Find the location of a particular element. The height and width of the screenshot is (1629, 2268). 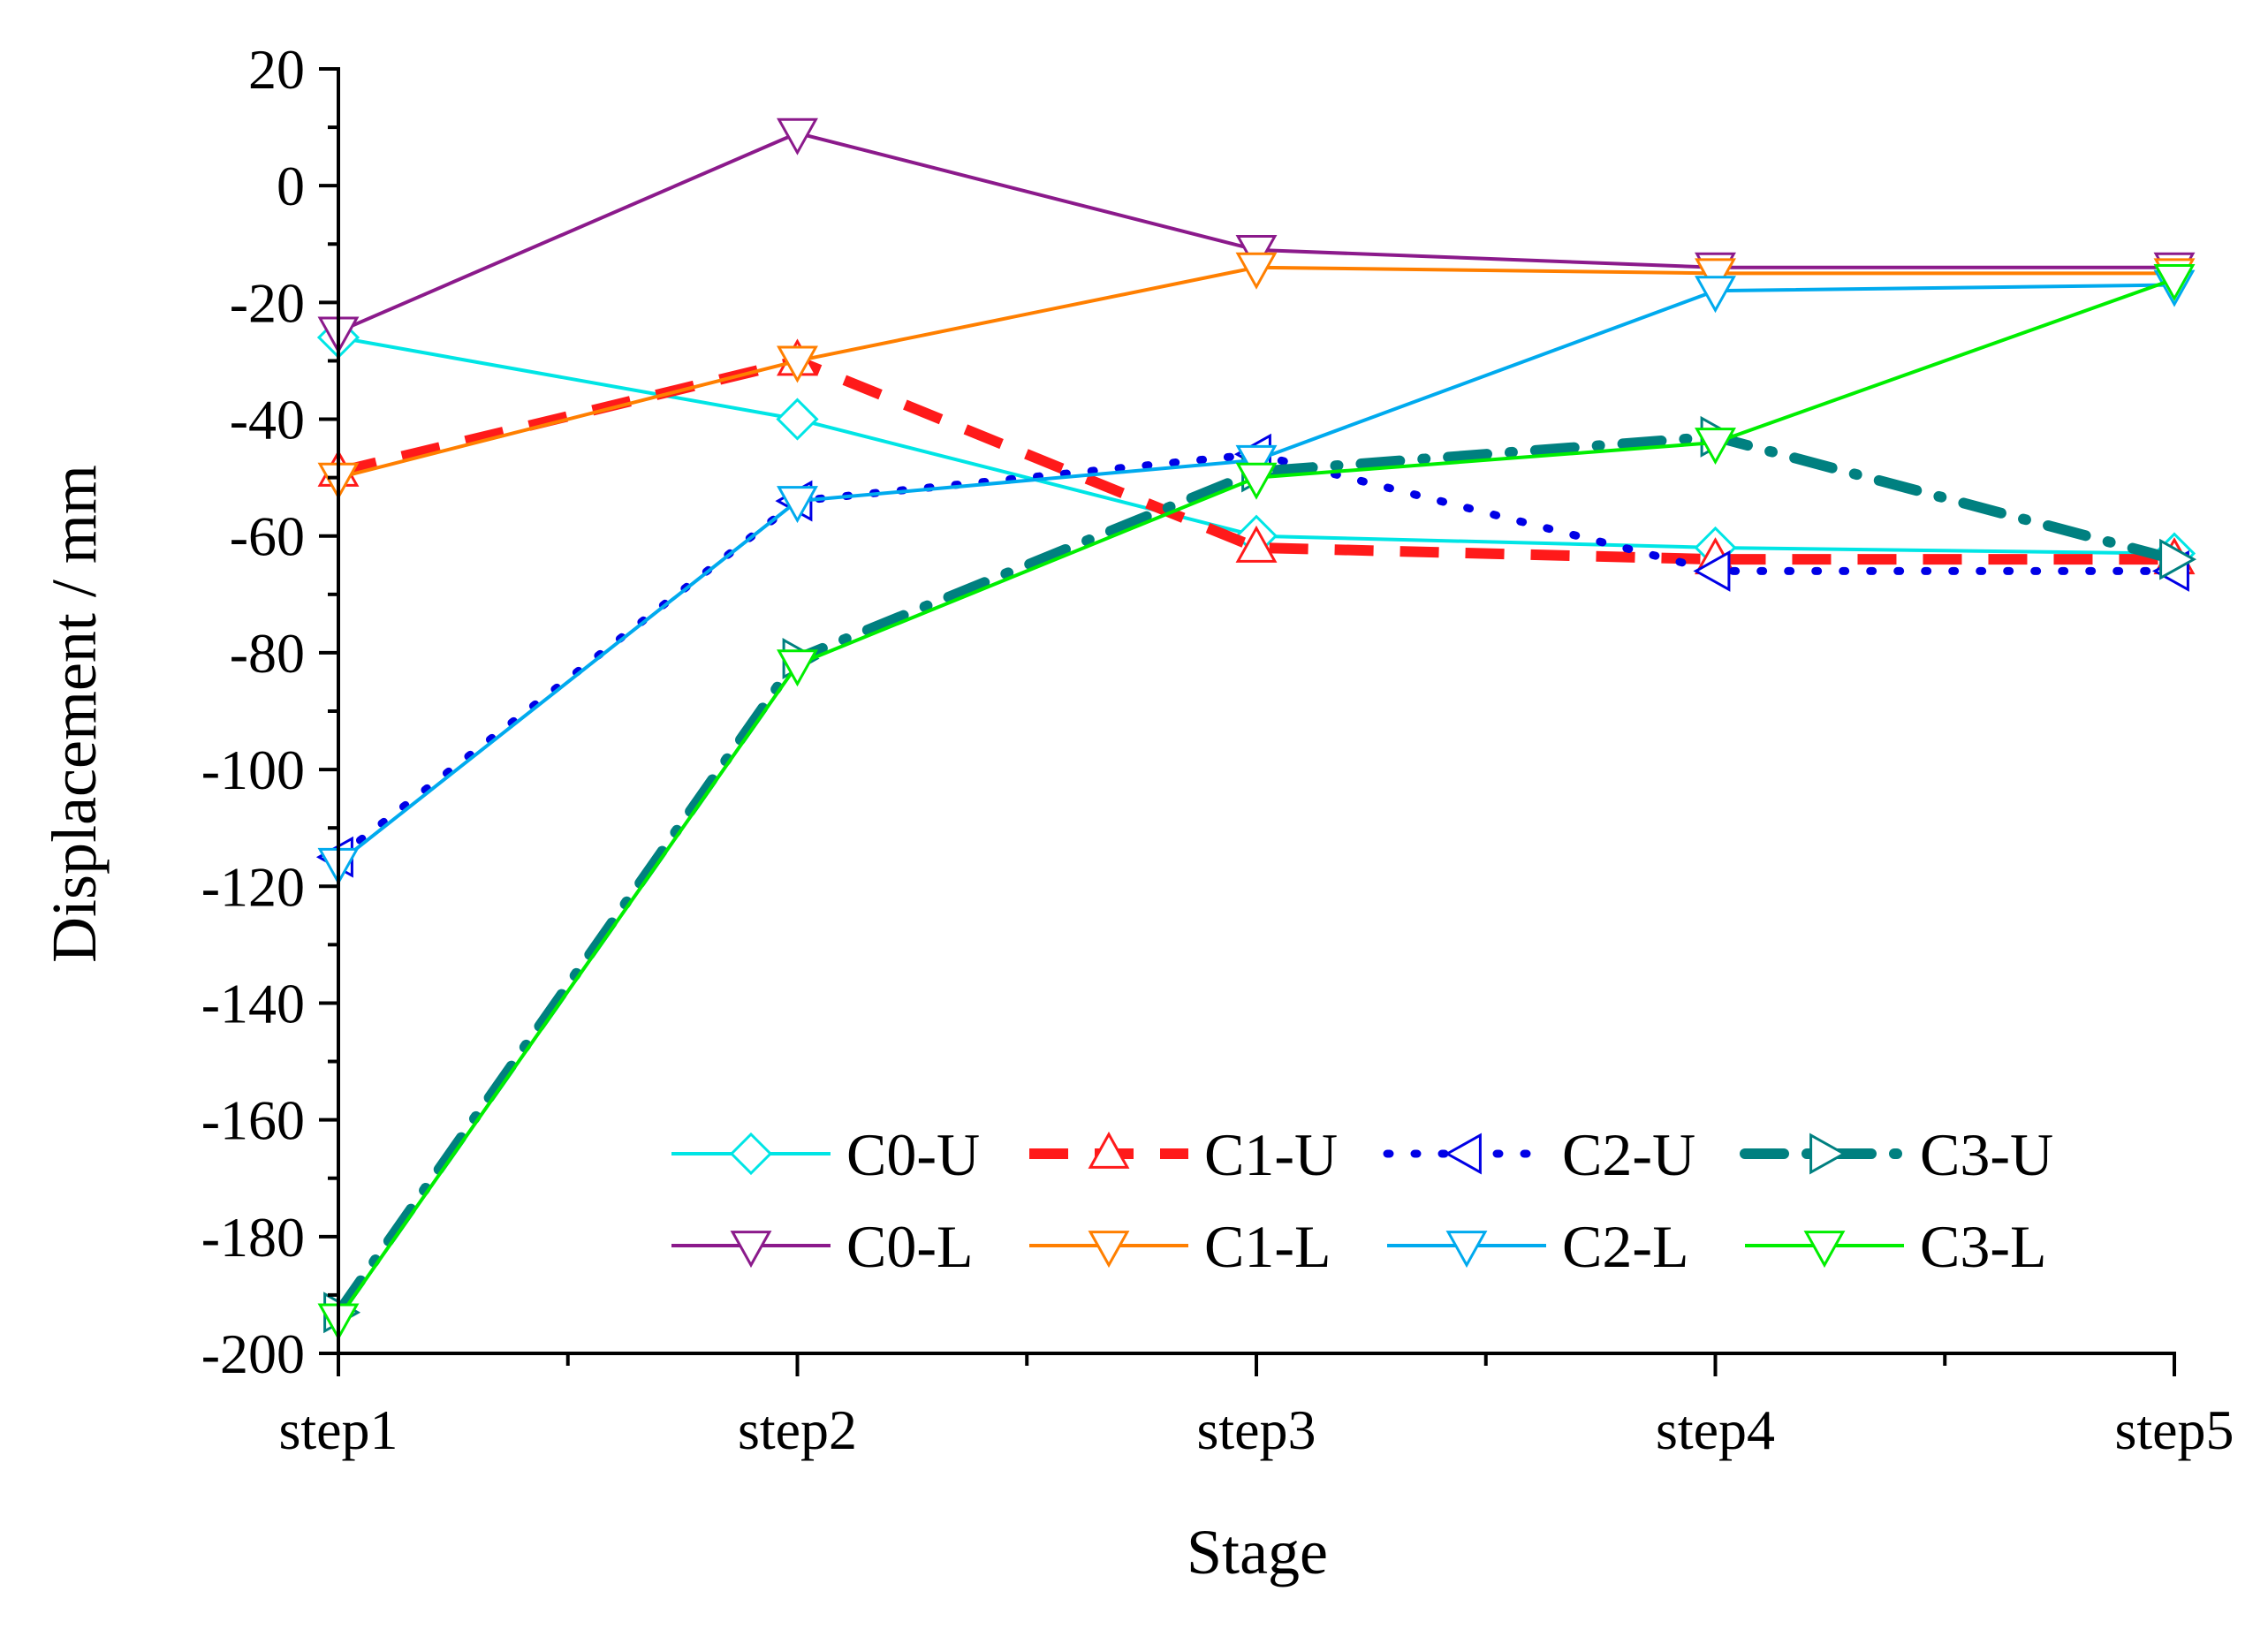

legend-item-c3-u: C3-U is located at coordinates (1896, 1154).